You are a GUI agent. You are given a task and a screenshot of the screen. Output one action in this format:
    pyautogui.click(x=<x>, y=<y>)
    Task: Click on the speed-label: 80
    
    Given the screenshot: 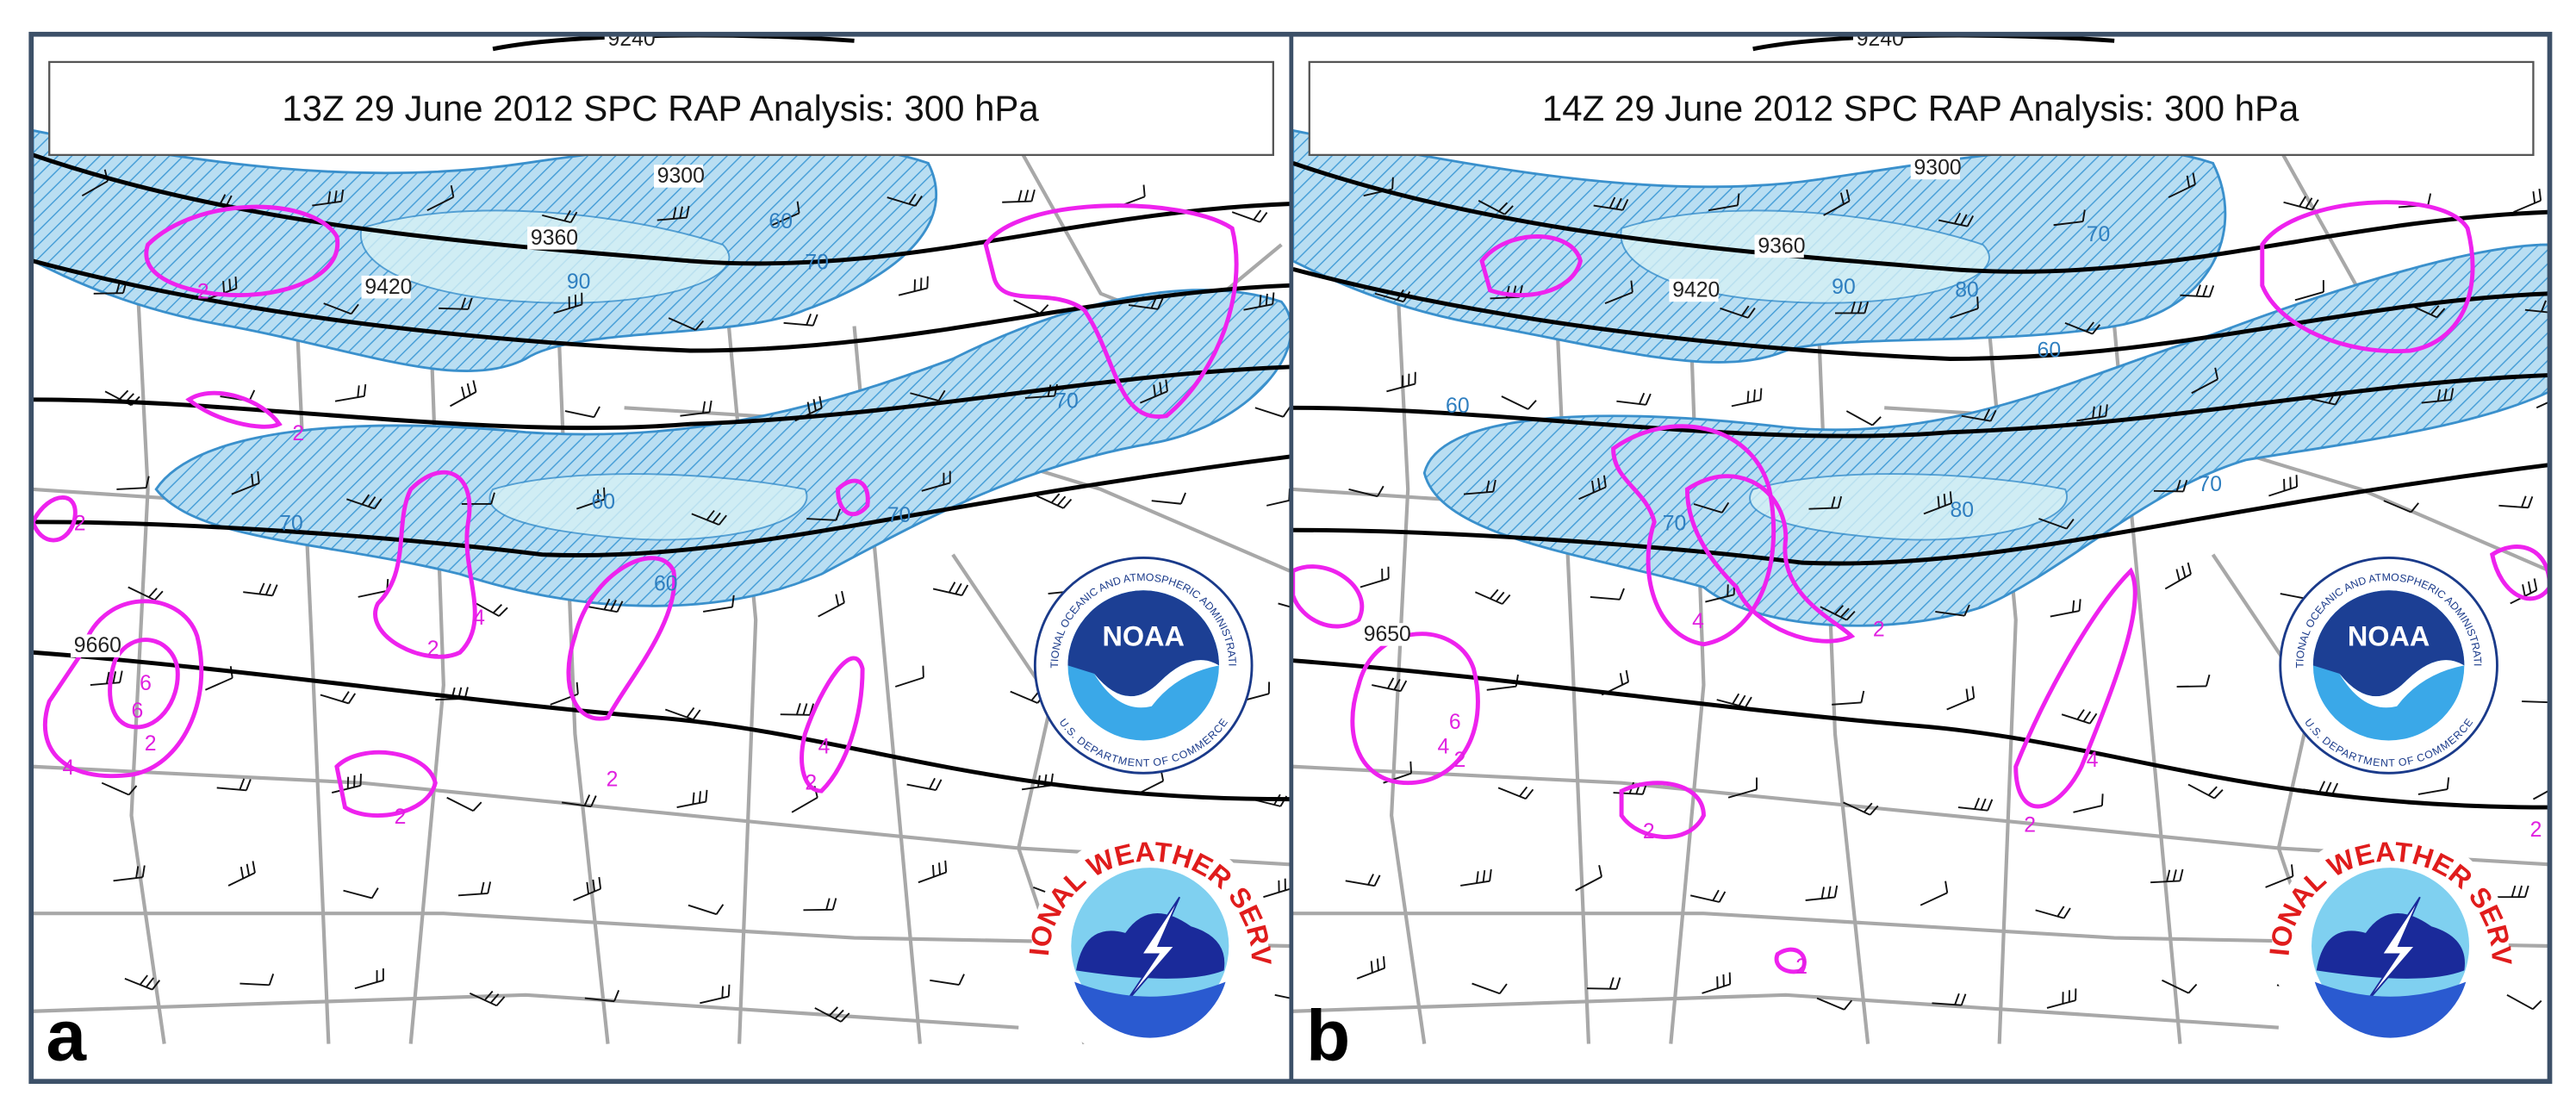 What is the action you would take?
    pyautogui.click(x=1967, y=291)
    